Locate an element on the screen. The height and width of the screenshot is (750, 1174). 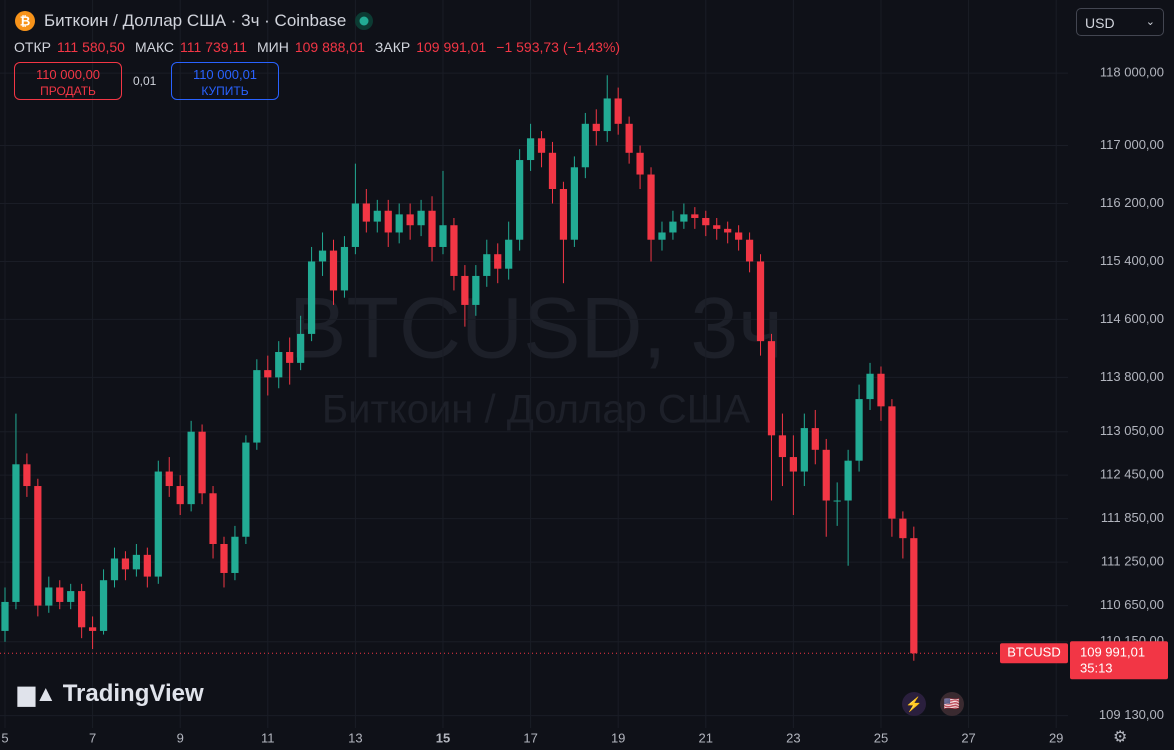
ohlc-key: ЗАКР is located at coordinates (392, 47).